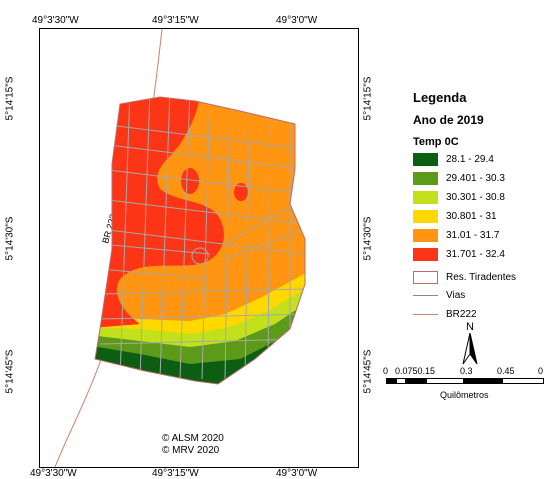 This screenshot has height=479, width=544. I want to click on graticule-left-label: 5°14'15"S, so click(10, 98).